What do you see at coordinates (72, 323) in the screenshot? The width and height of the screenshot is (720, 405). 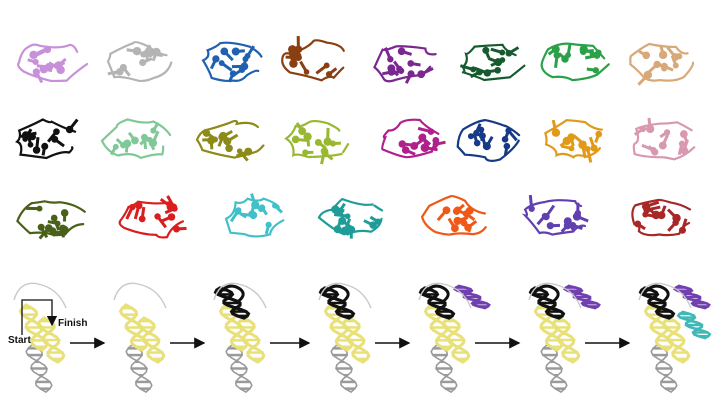 I see `finish-label: Finish` at bounding box center [72, 323].